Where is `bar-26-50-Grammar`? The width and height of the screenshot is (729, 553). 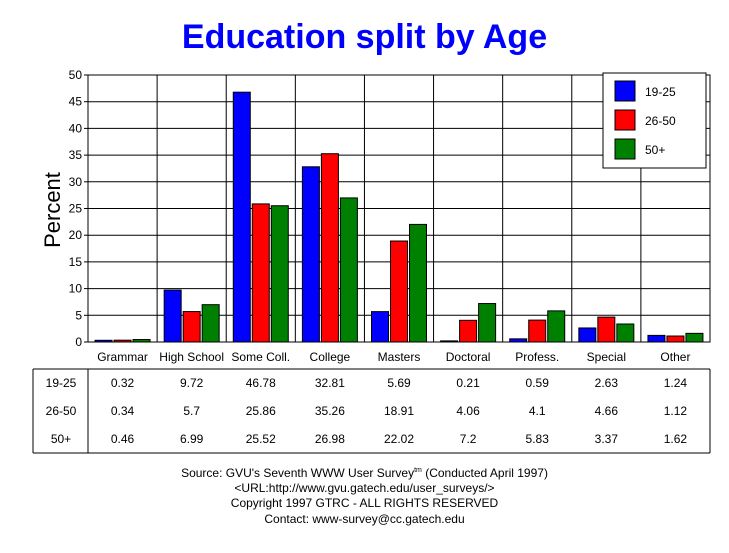 bar-26-50-Grammar is located at coordinates (122, 341).